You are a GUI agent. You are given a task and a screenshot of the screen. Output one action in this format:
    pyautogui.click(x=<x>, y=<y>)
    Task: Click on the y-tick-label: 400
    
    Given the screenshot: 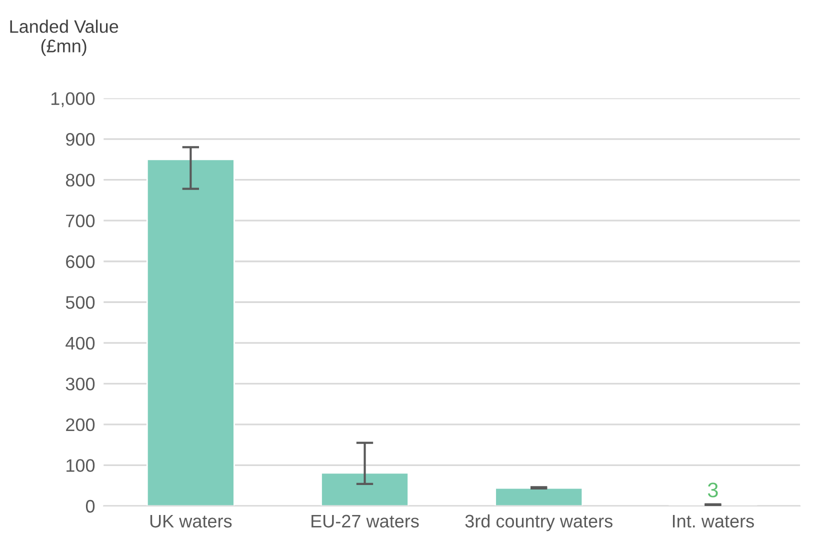 What is the action you would take?
    pyautogui.click(x=80, y=343)
    